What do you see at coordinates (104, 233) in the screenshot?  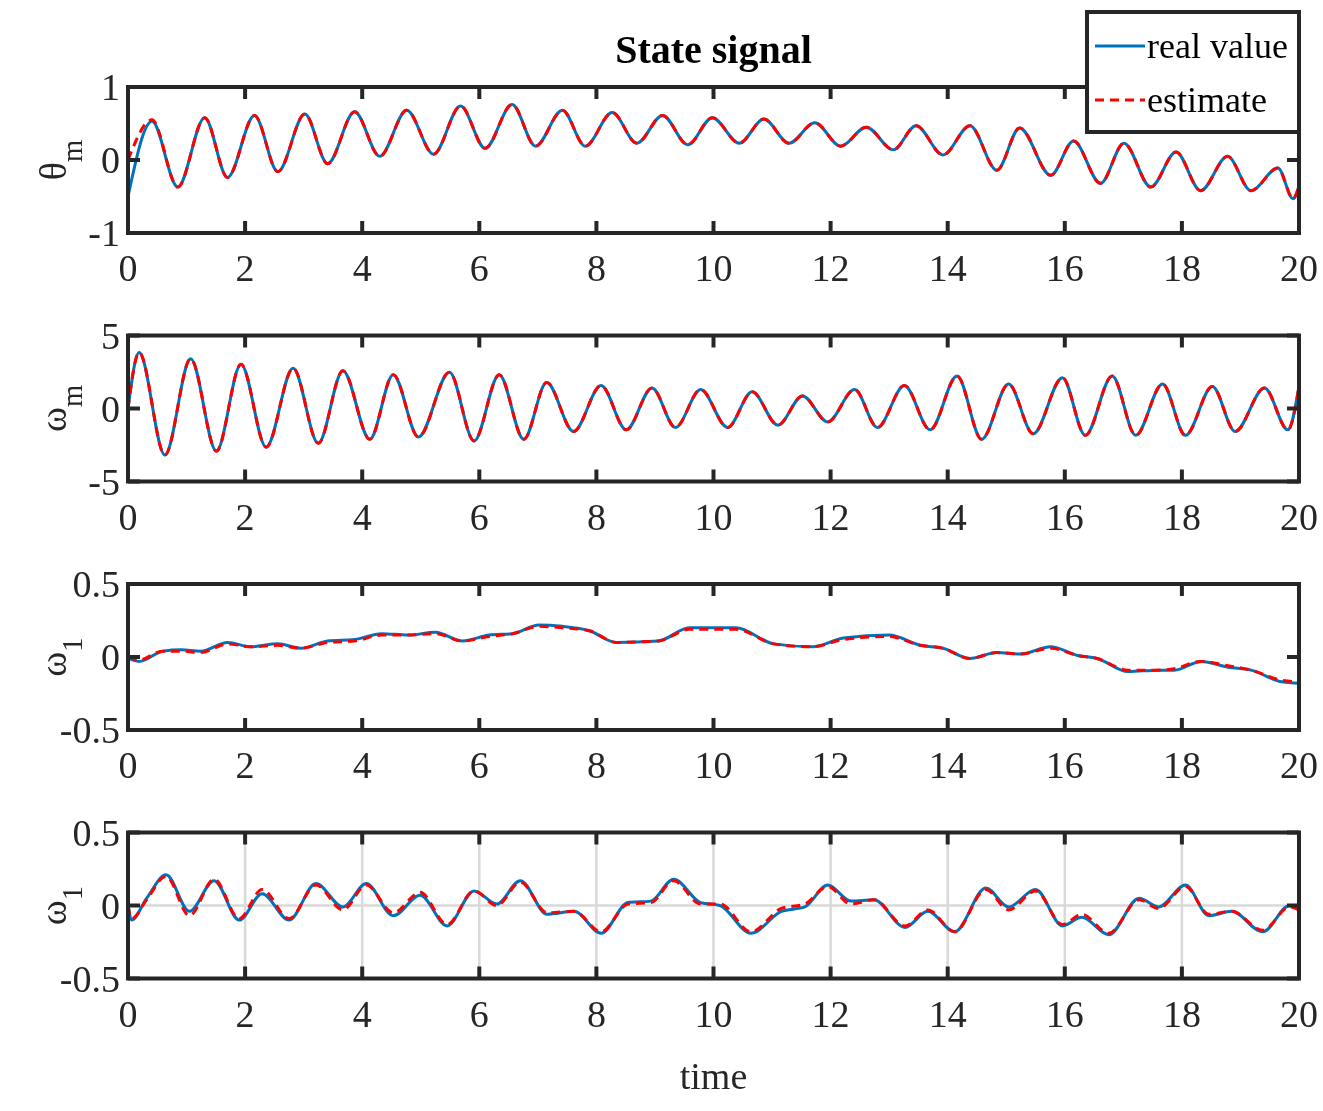 I see `y-tick-label: -1` at bounding box center [104, 233].